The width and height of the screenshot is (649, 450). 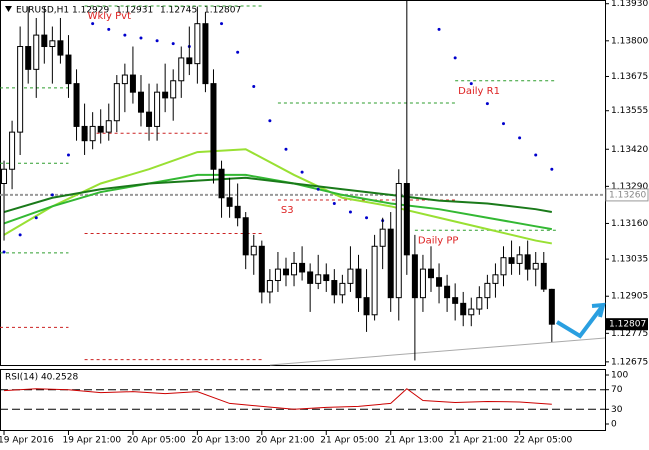 What do you see at coordinates (579, 322) in the screenshot?
I see `arrow` at bounding box center [579, 322].